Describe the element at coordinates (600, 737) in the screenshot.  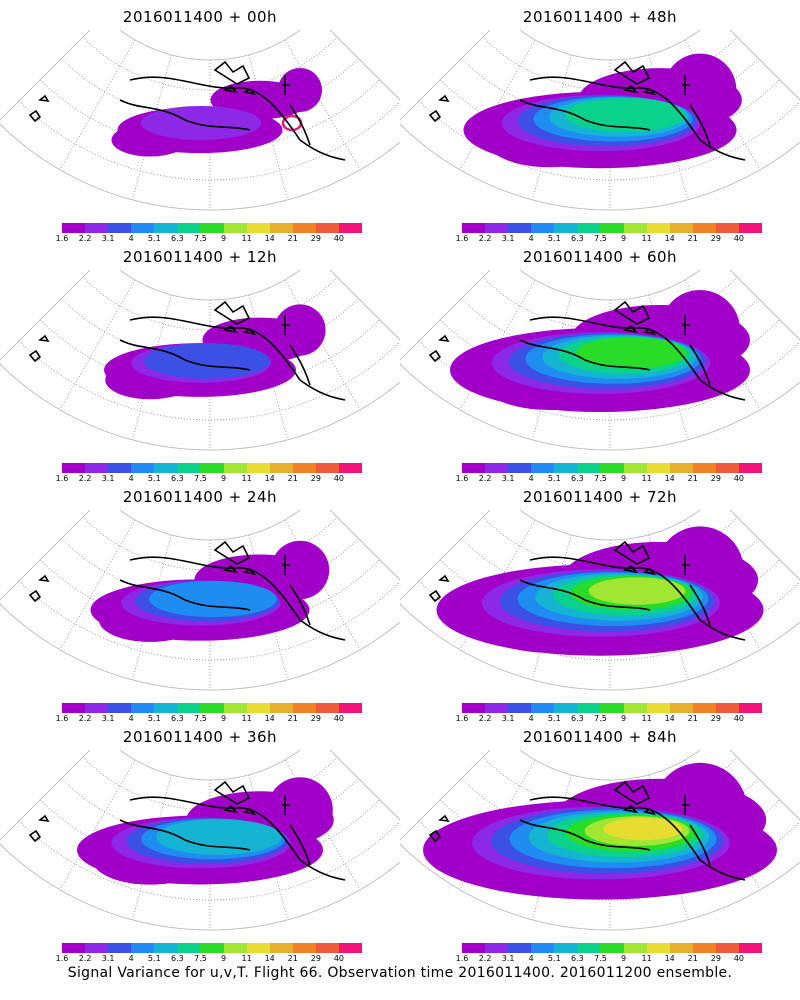
I see `panel-title: 2016011400 + 84h` at that location.